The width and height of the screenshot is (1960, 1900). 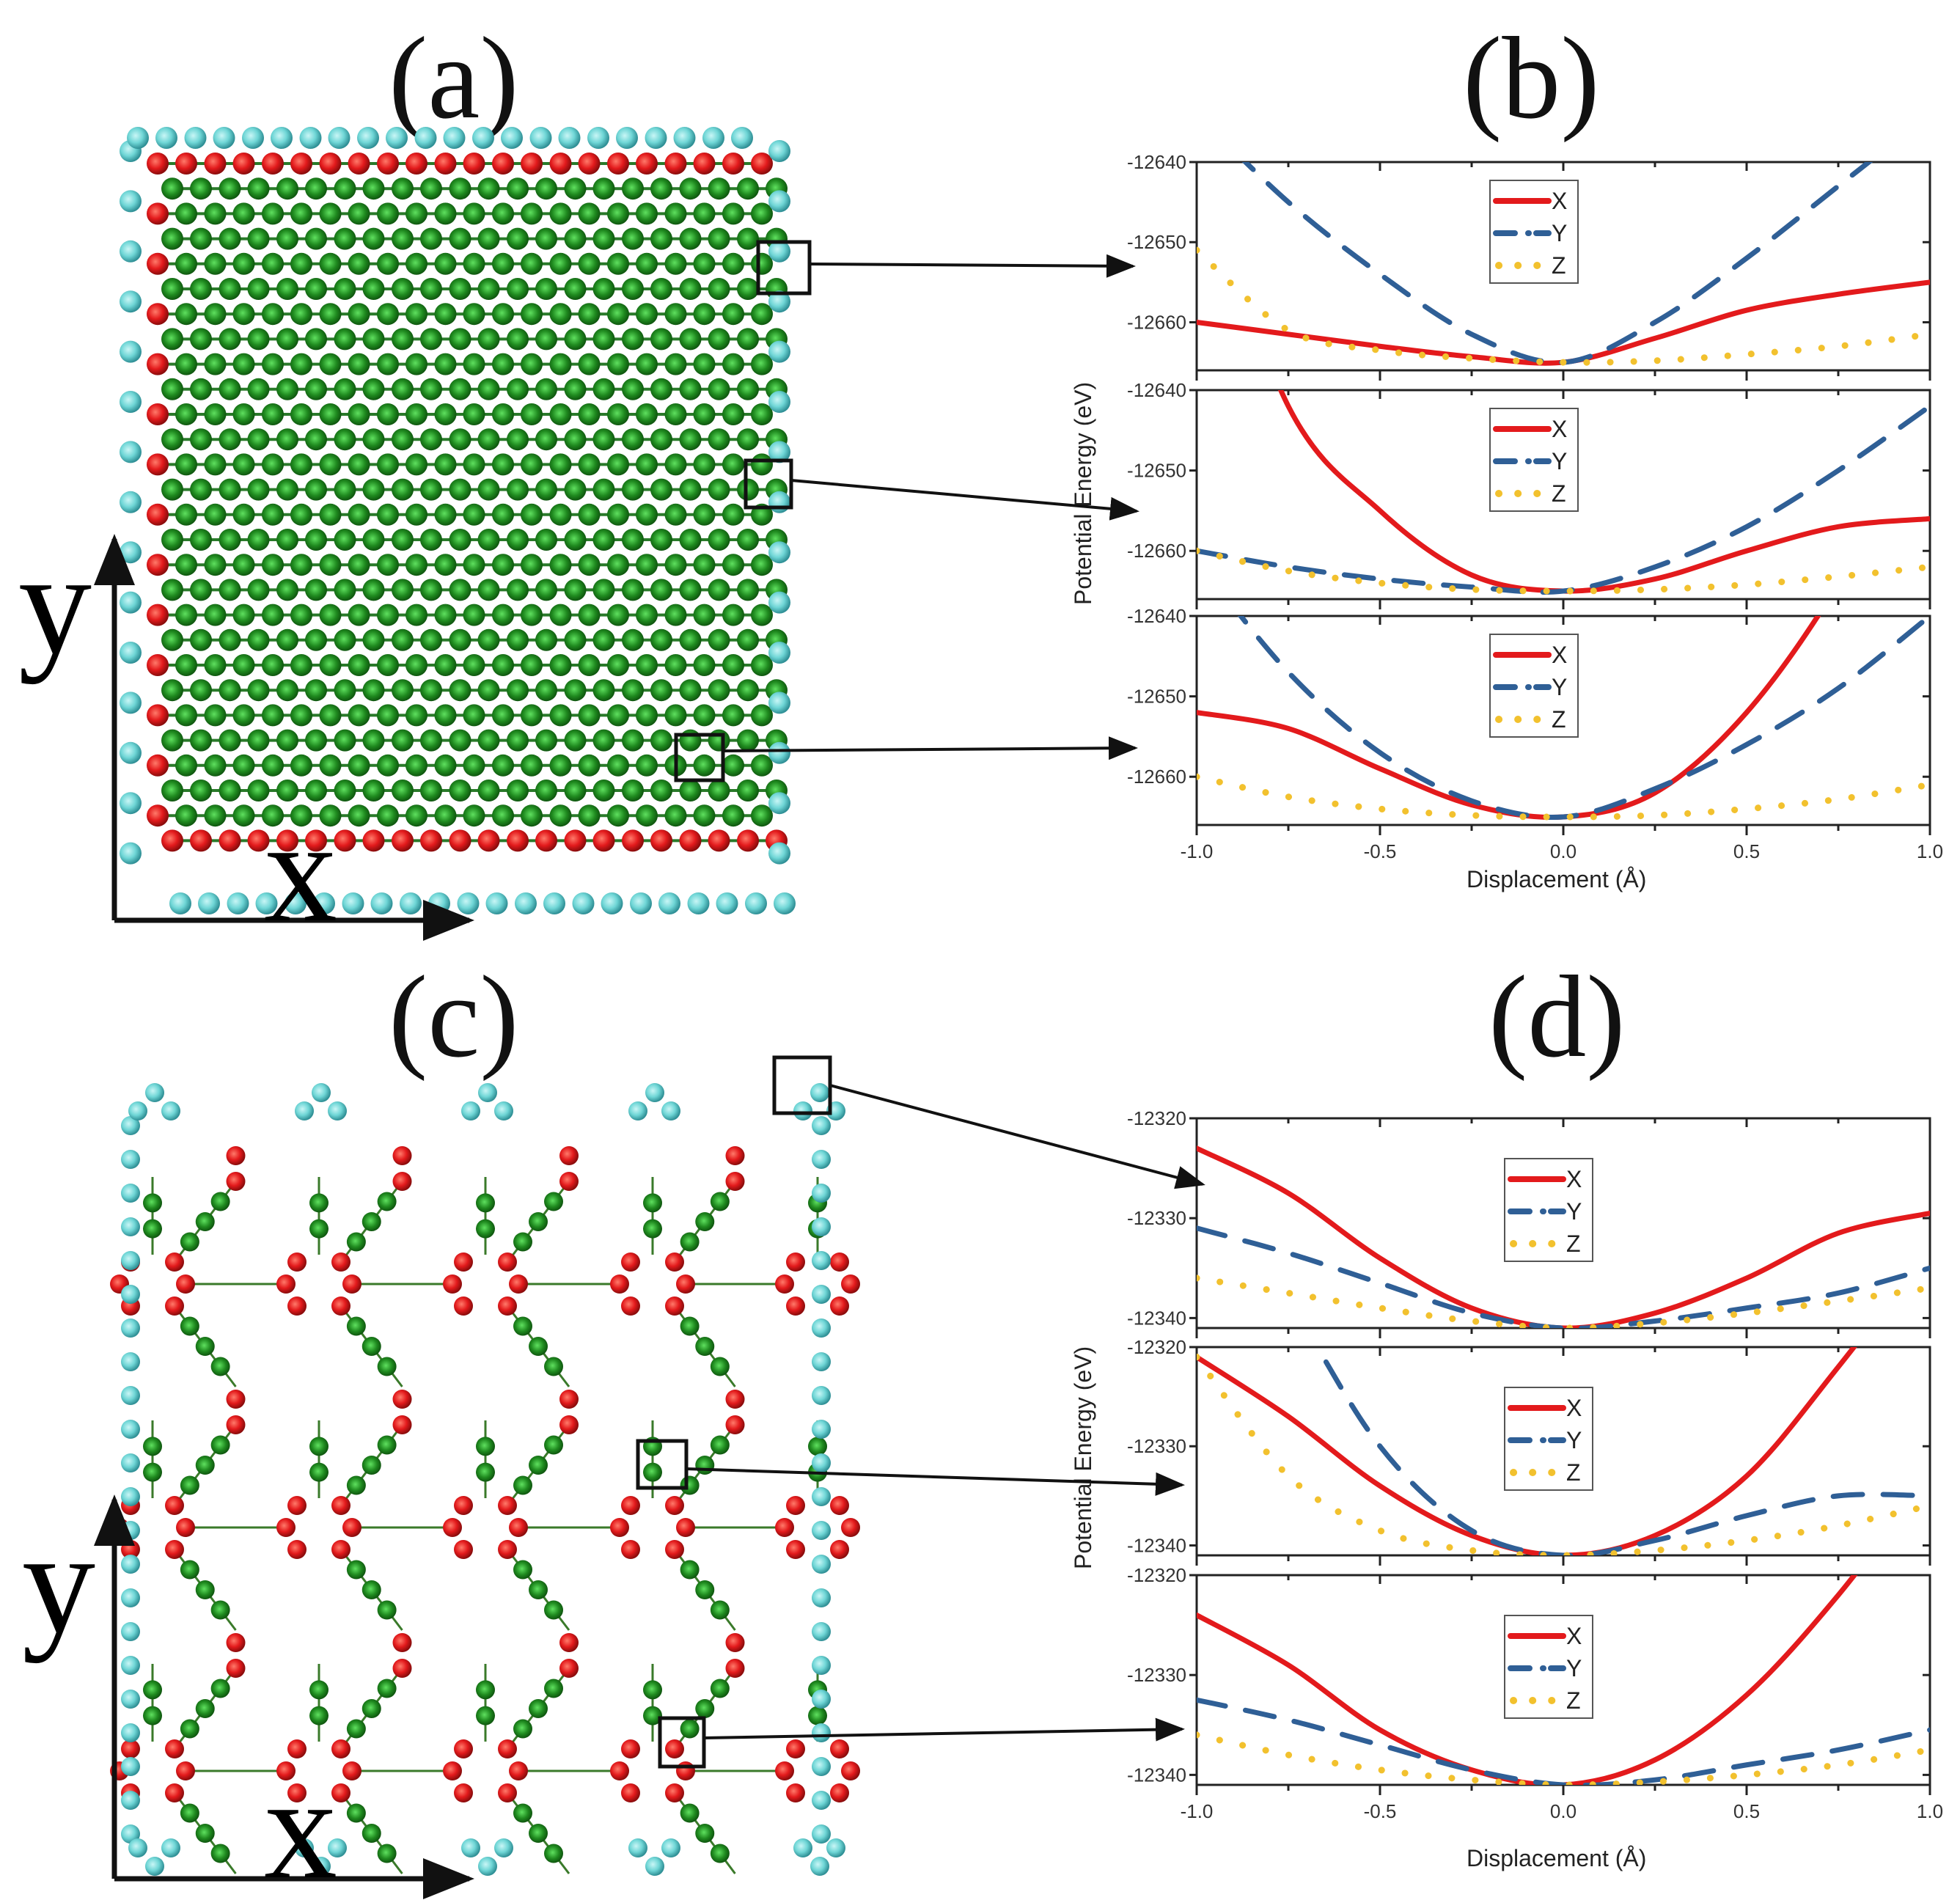 What do you see at coordinates (1556, 1858) in the screenshot?
I see `x-axis-title-d: Displacement (Å)` at bounding box center [1556, 1858].